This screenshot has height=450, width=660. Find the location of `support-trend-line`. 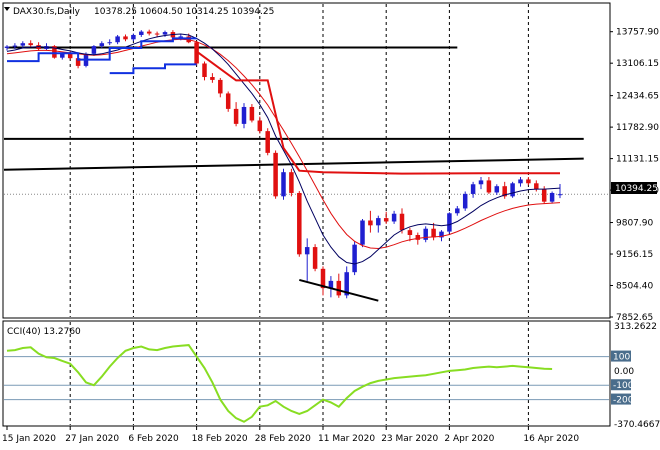

support-trend-line is located at coordinates (339, 290).